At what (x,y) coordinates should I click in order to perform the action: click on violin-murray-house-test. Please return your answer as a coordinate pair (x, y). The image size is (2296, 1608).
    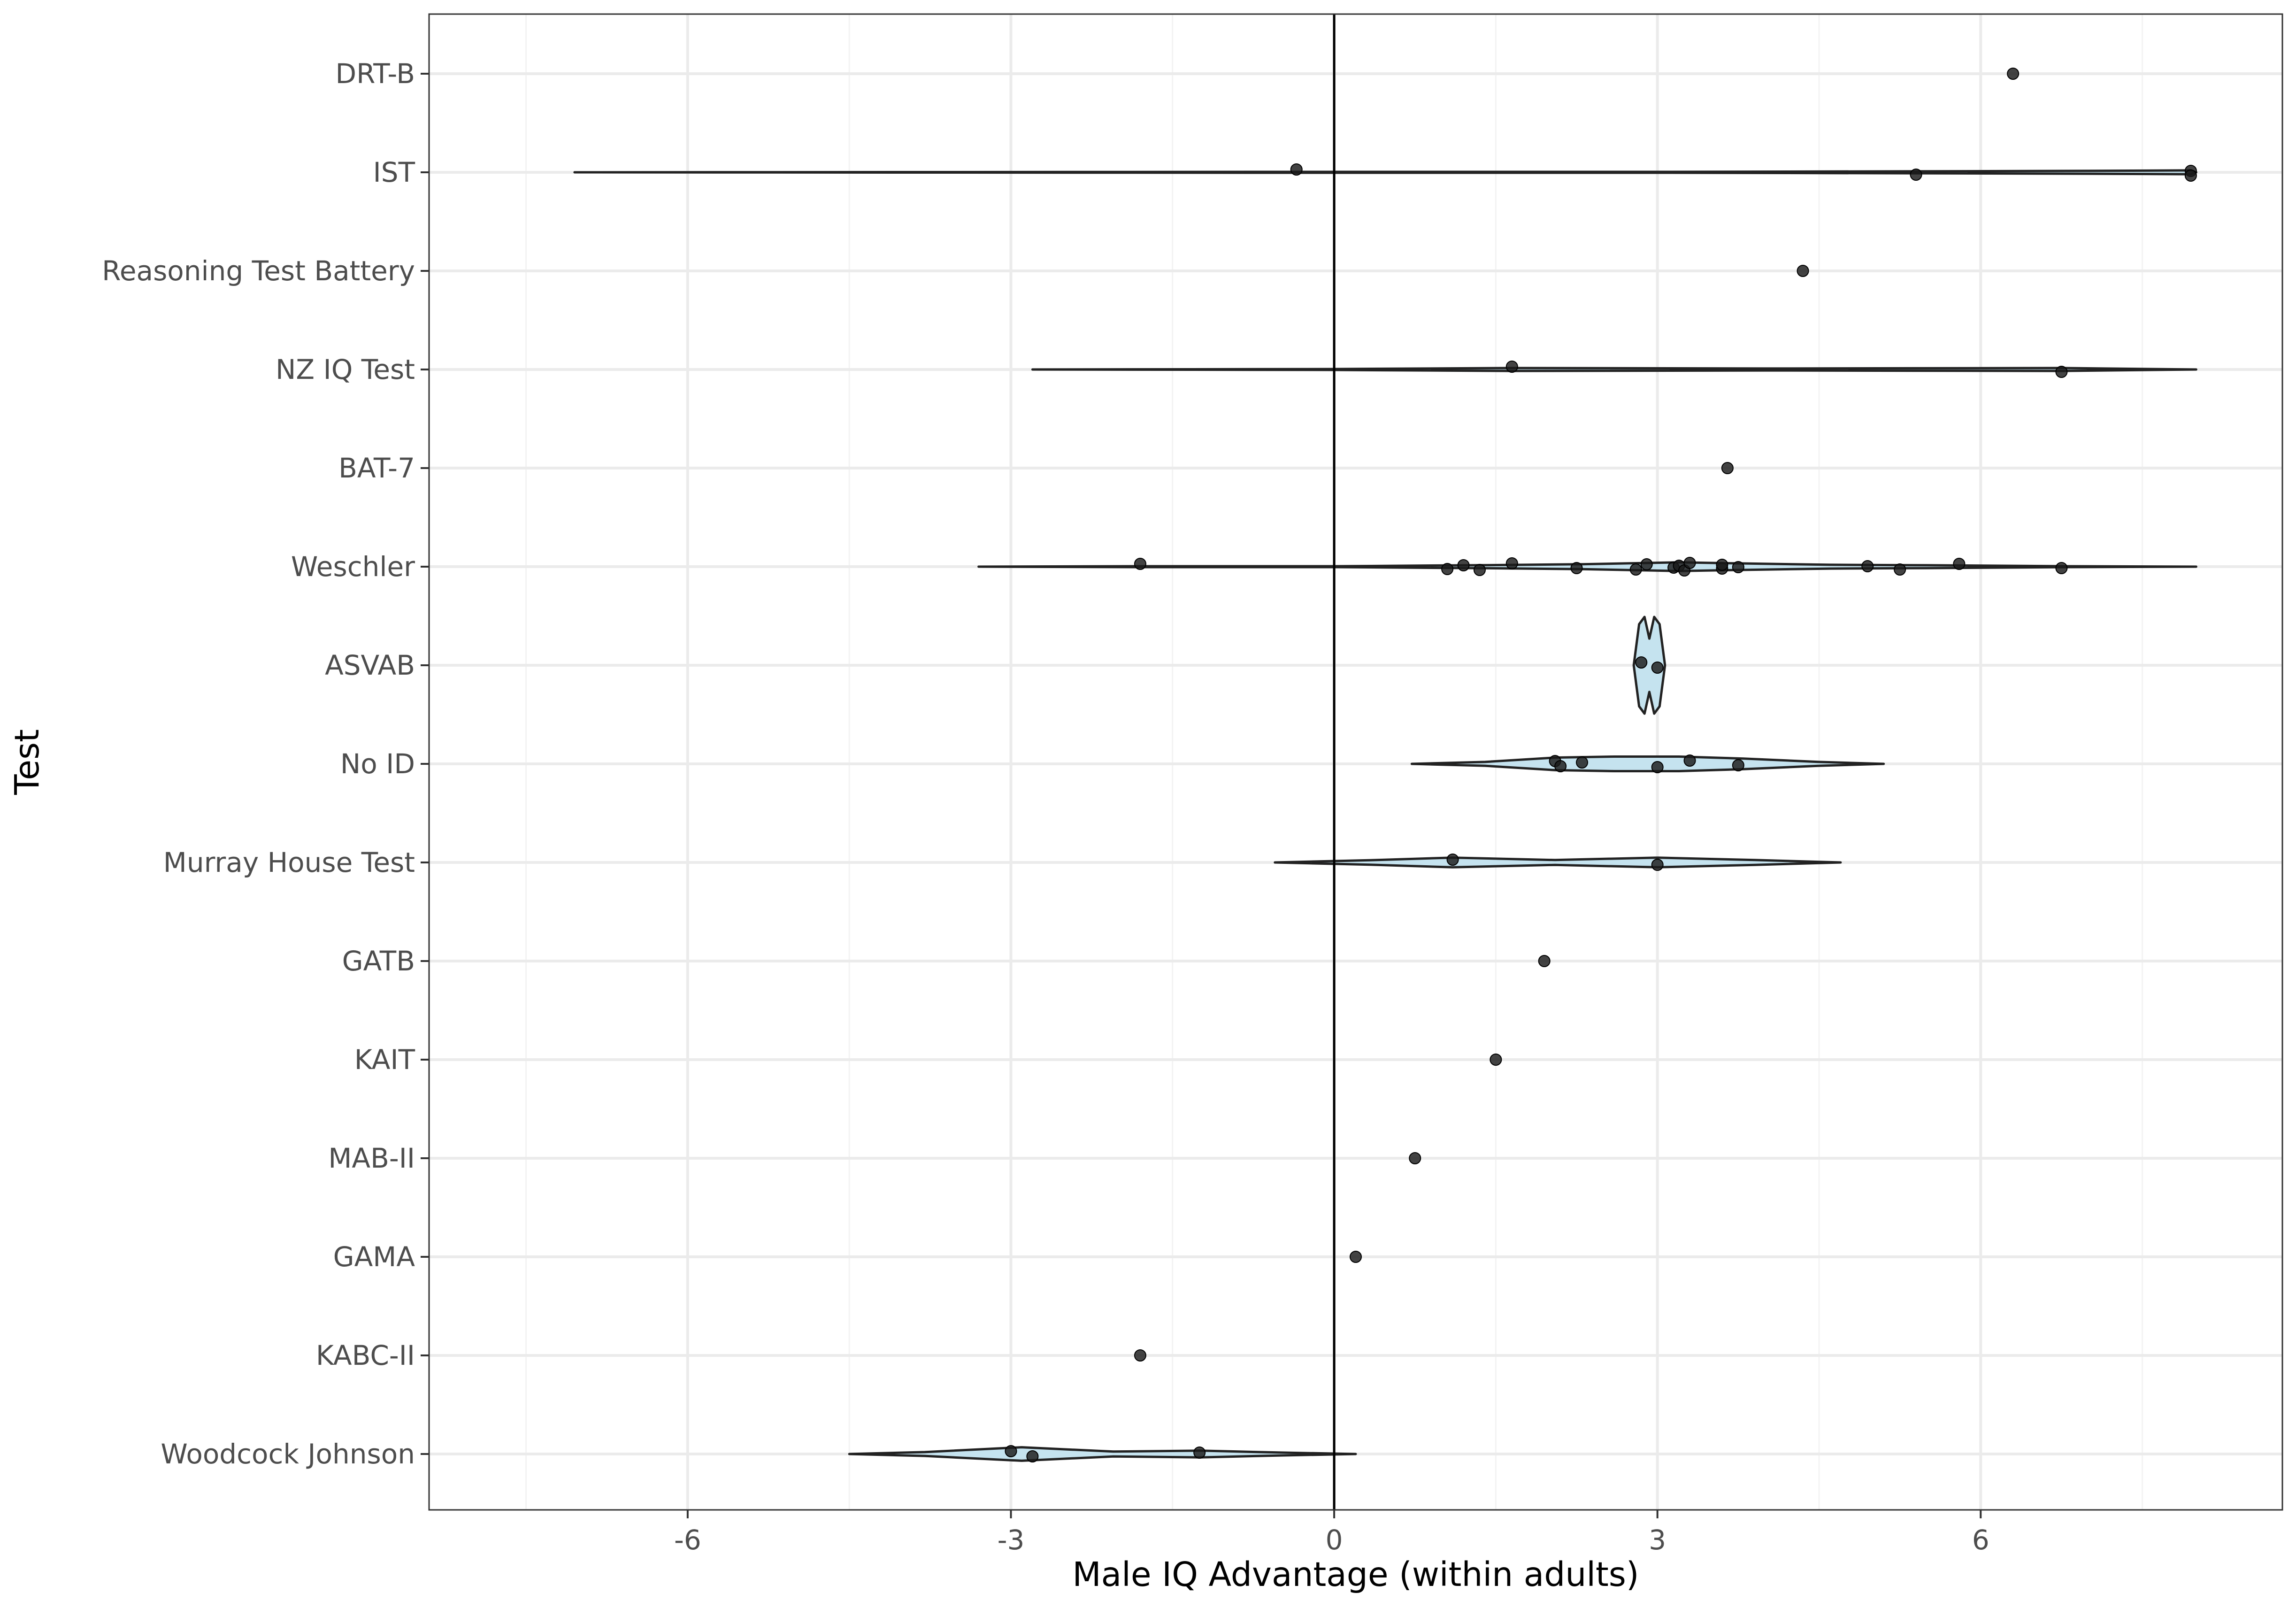
    Looking at the image, I should click on (1558, 862).